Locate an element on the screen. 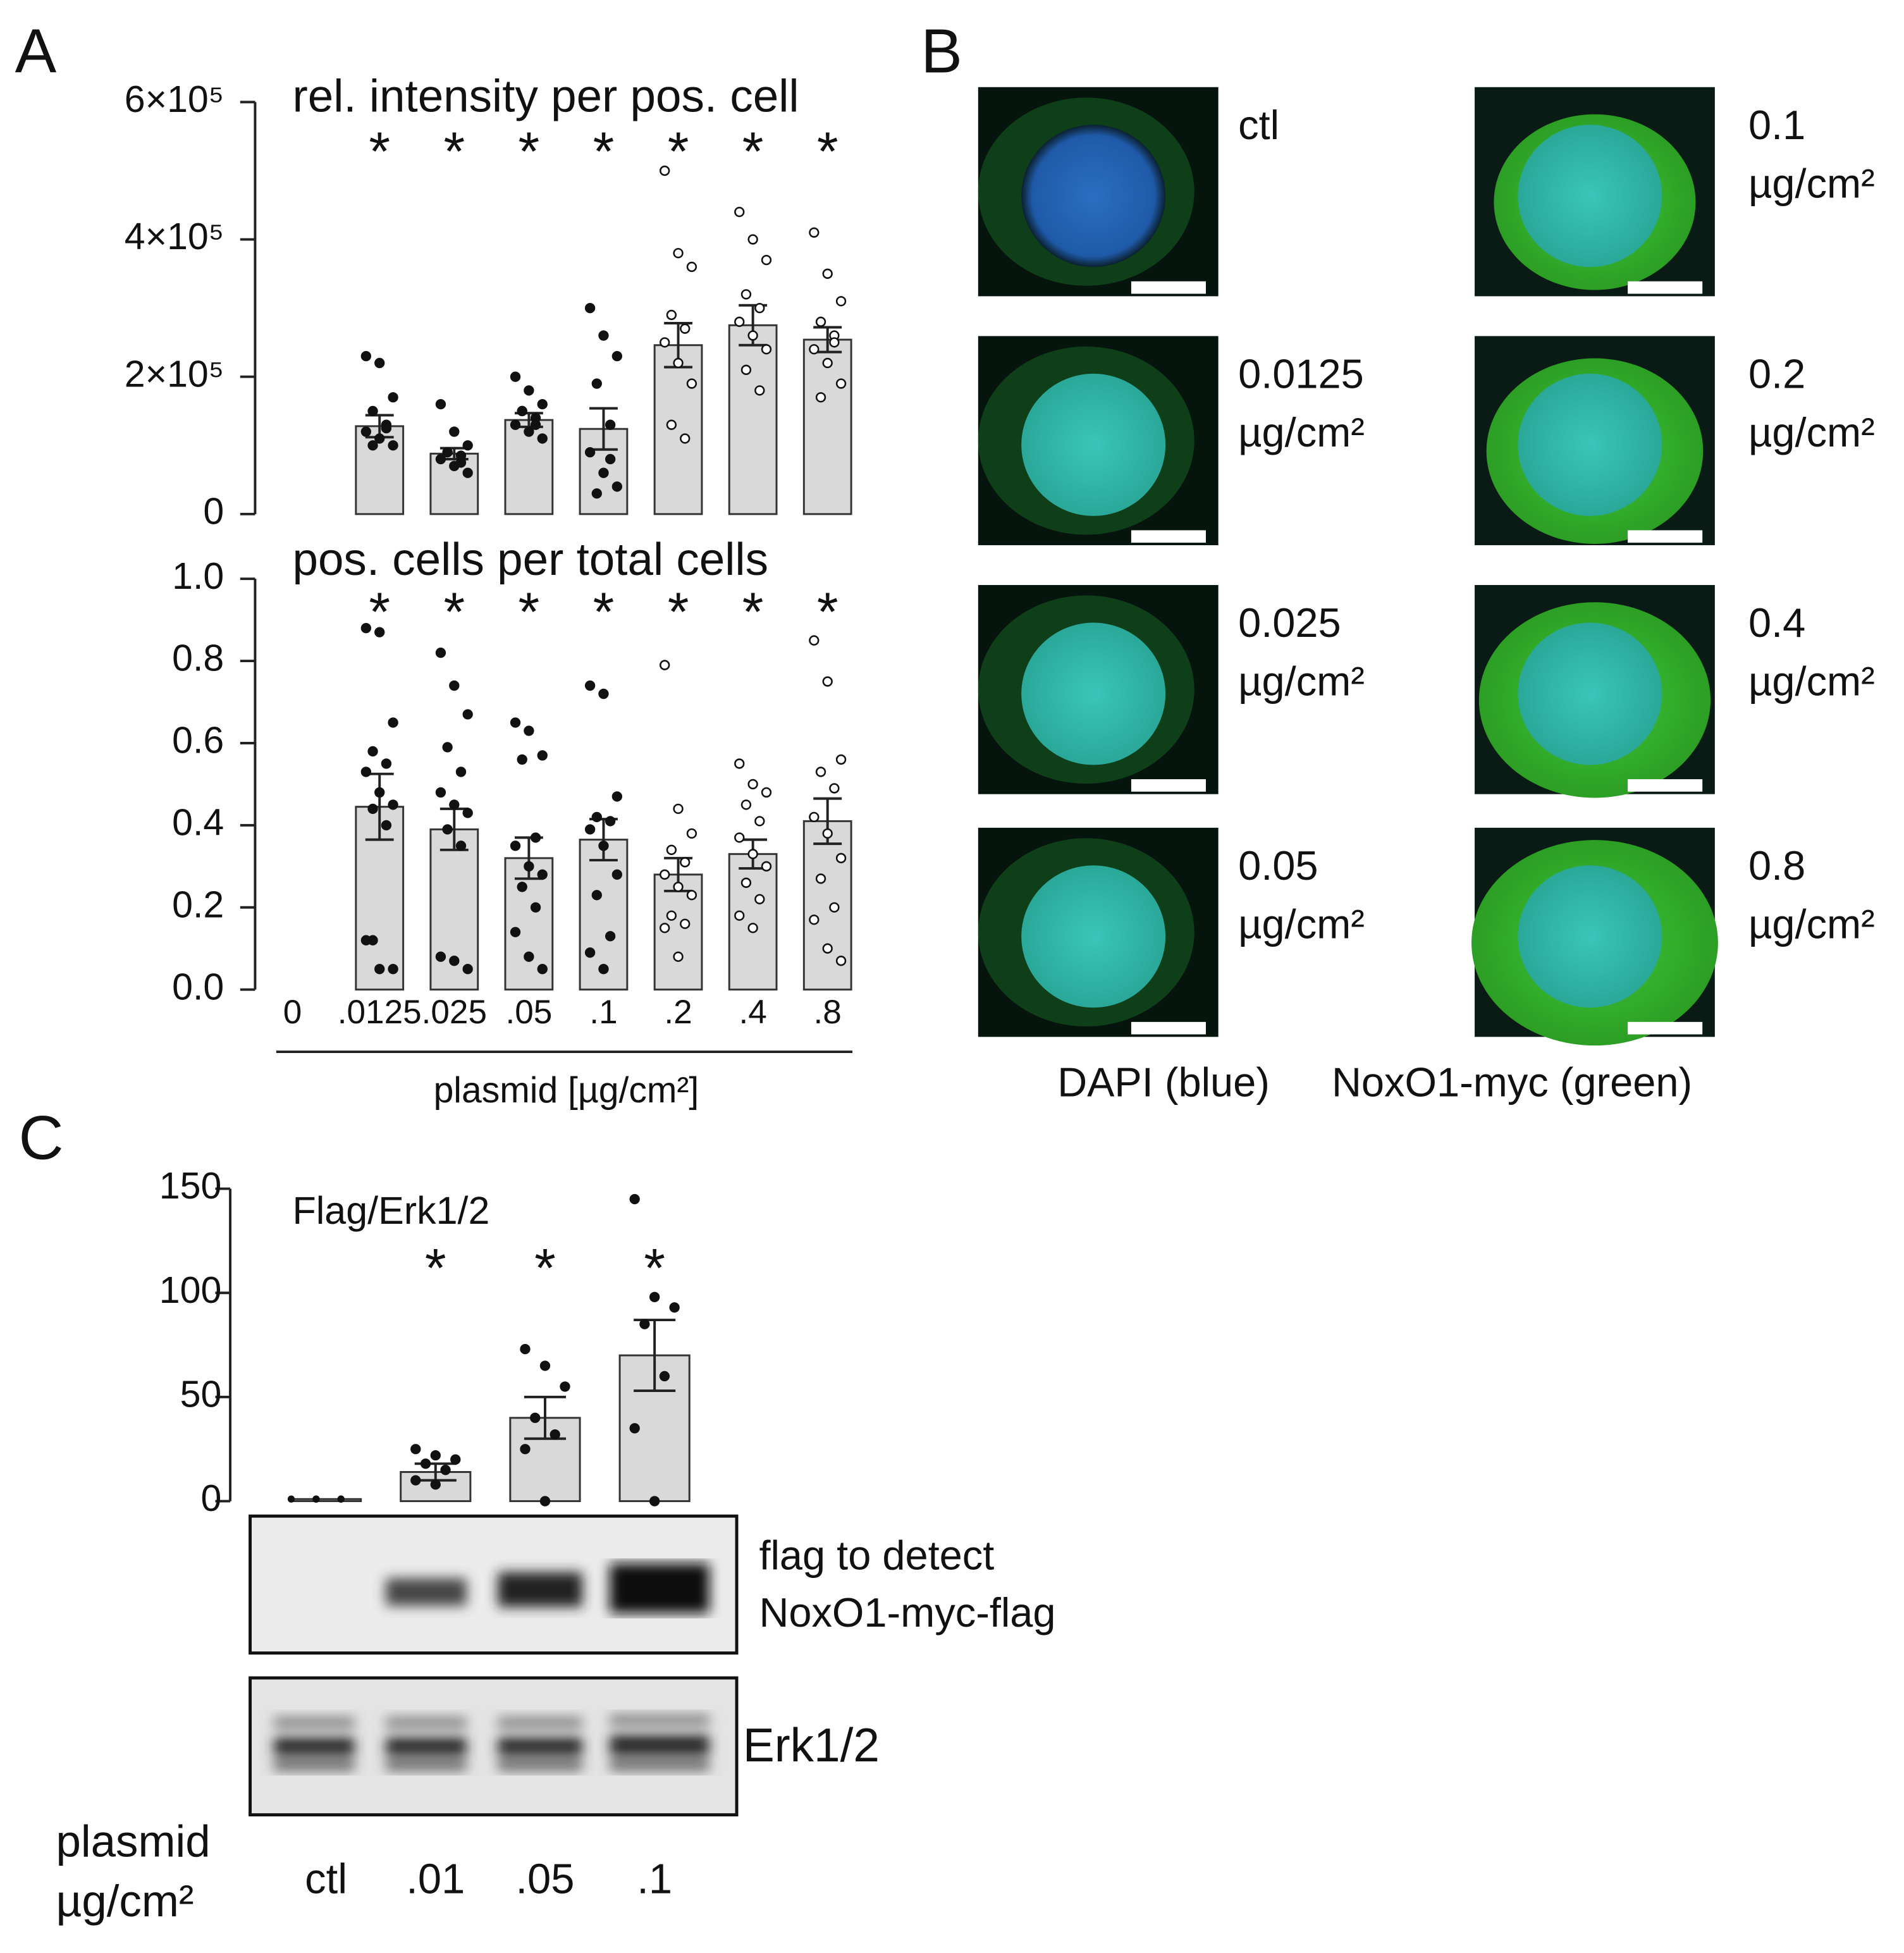 The height and width of the screenshot is (1953, 1904). y-tick-label: 0.6 is located at coordinates (198, 740).